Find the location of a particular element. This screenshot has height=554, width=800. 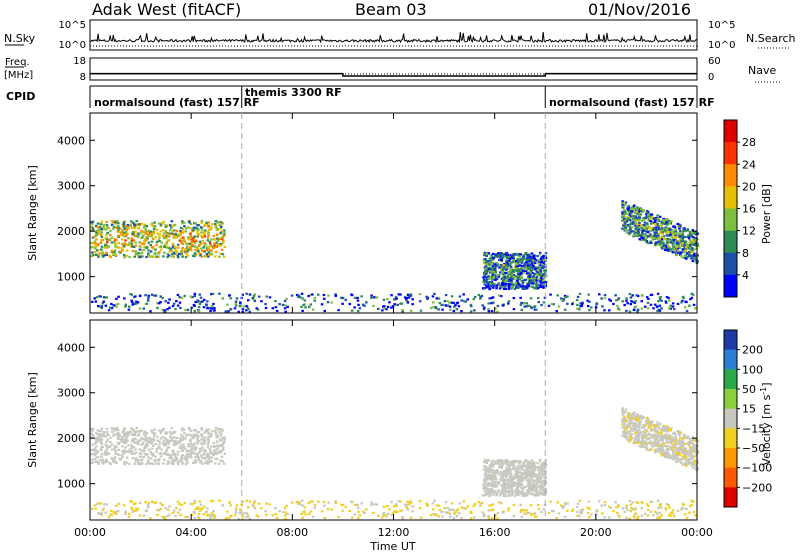

nsearch-tick-bottom: 10^0 is located at coordinates (721, 45).